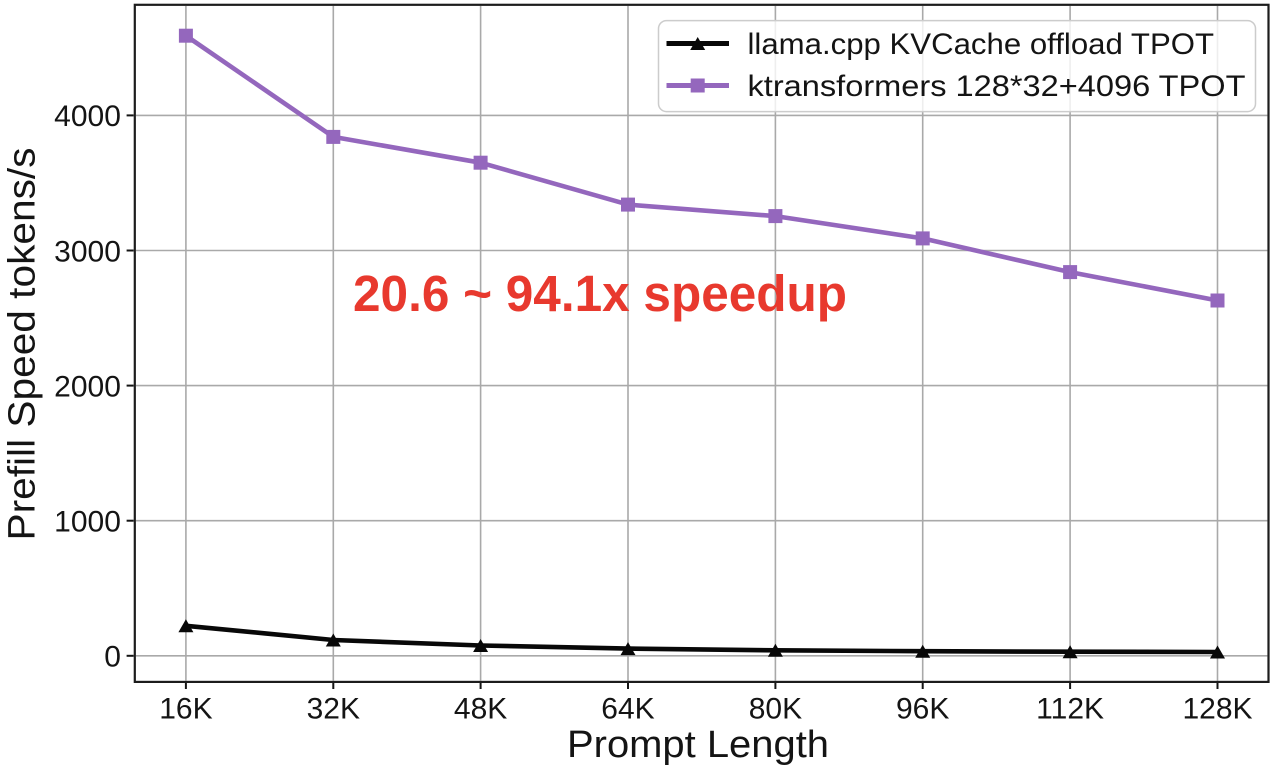  Describe the element at coordinates (981, 44) in the screenshot. I see `svg-text: llama.cpp KVCache offload TPOT` at that location.